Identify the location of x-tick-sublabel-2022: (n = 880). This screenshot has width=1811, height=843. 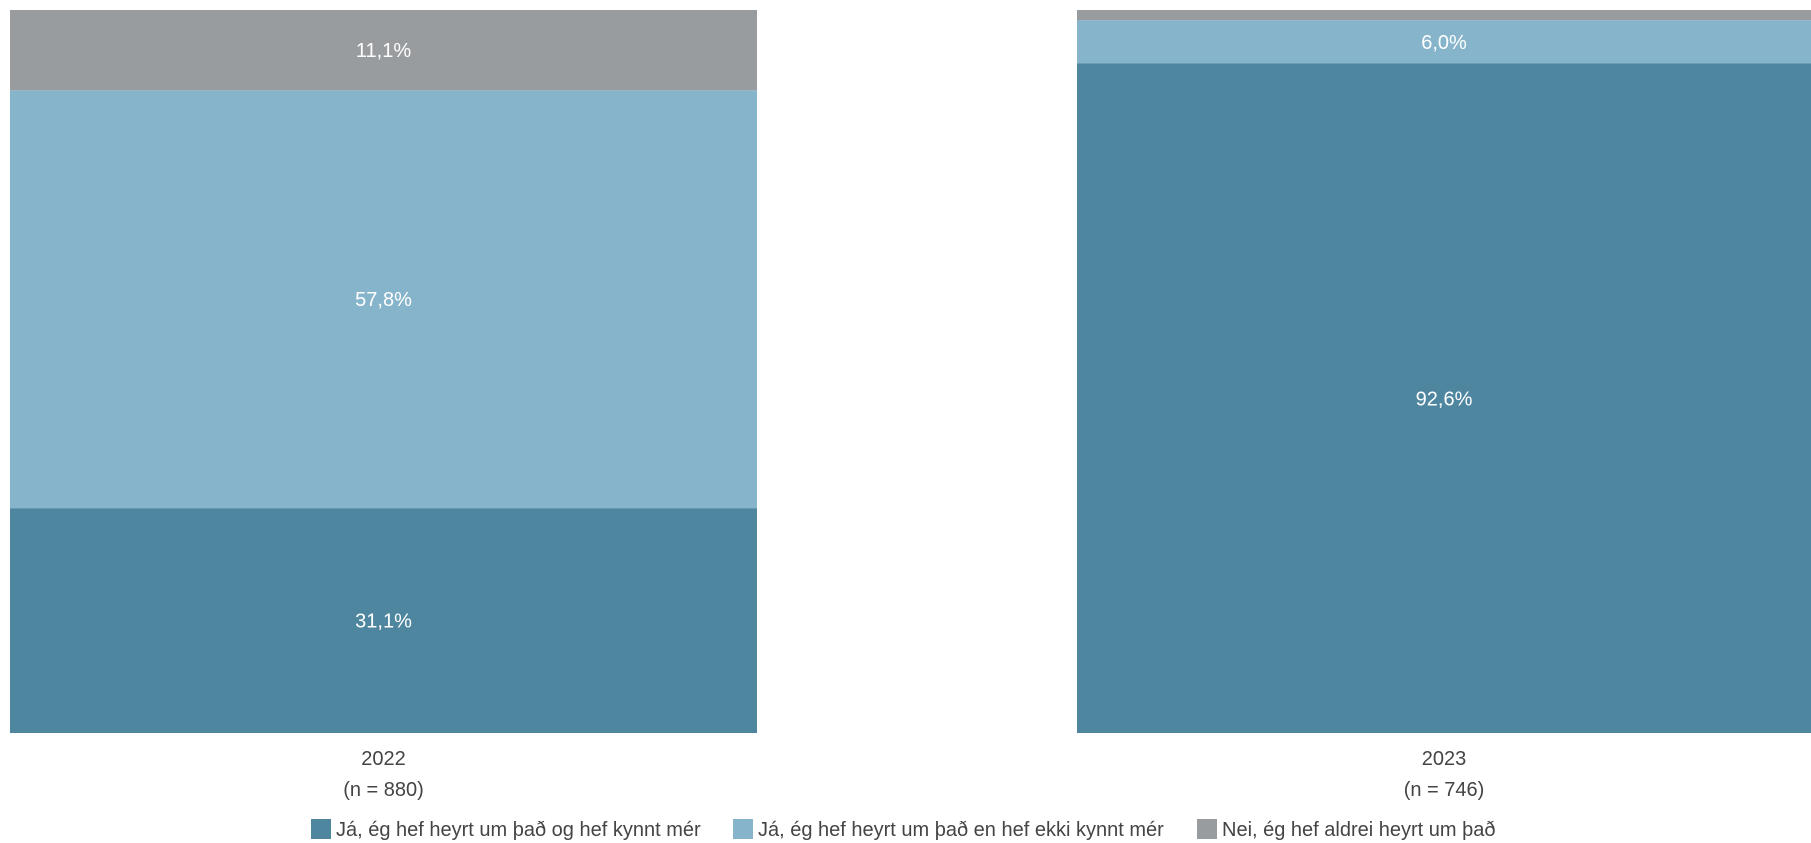
(383, 790).